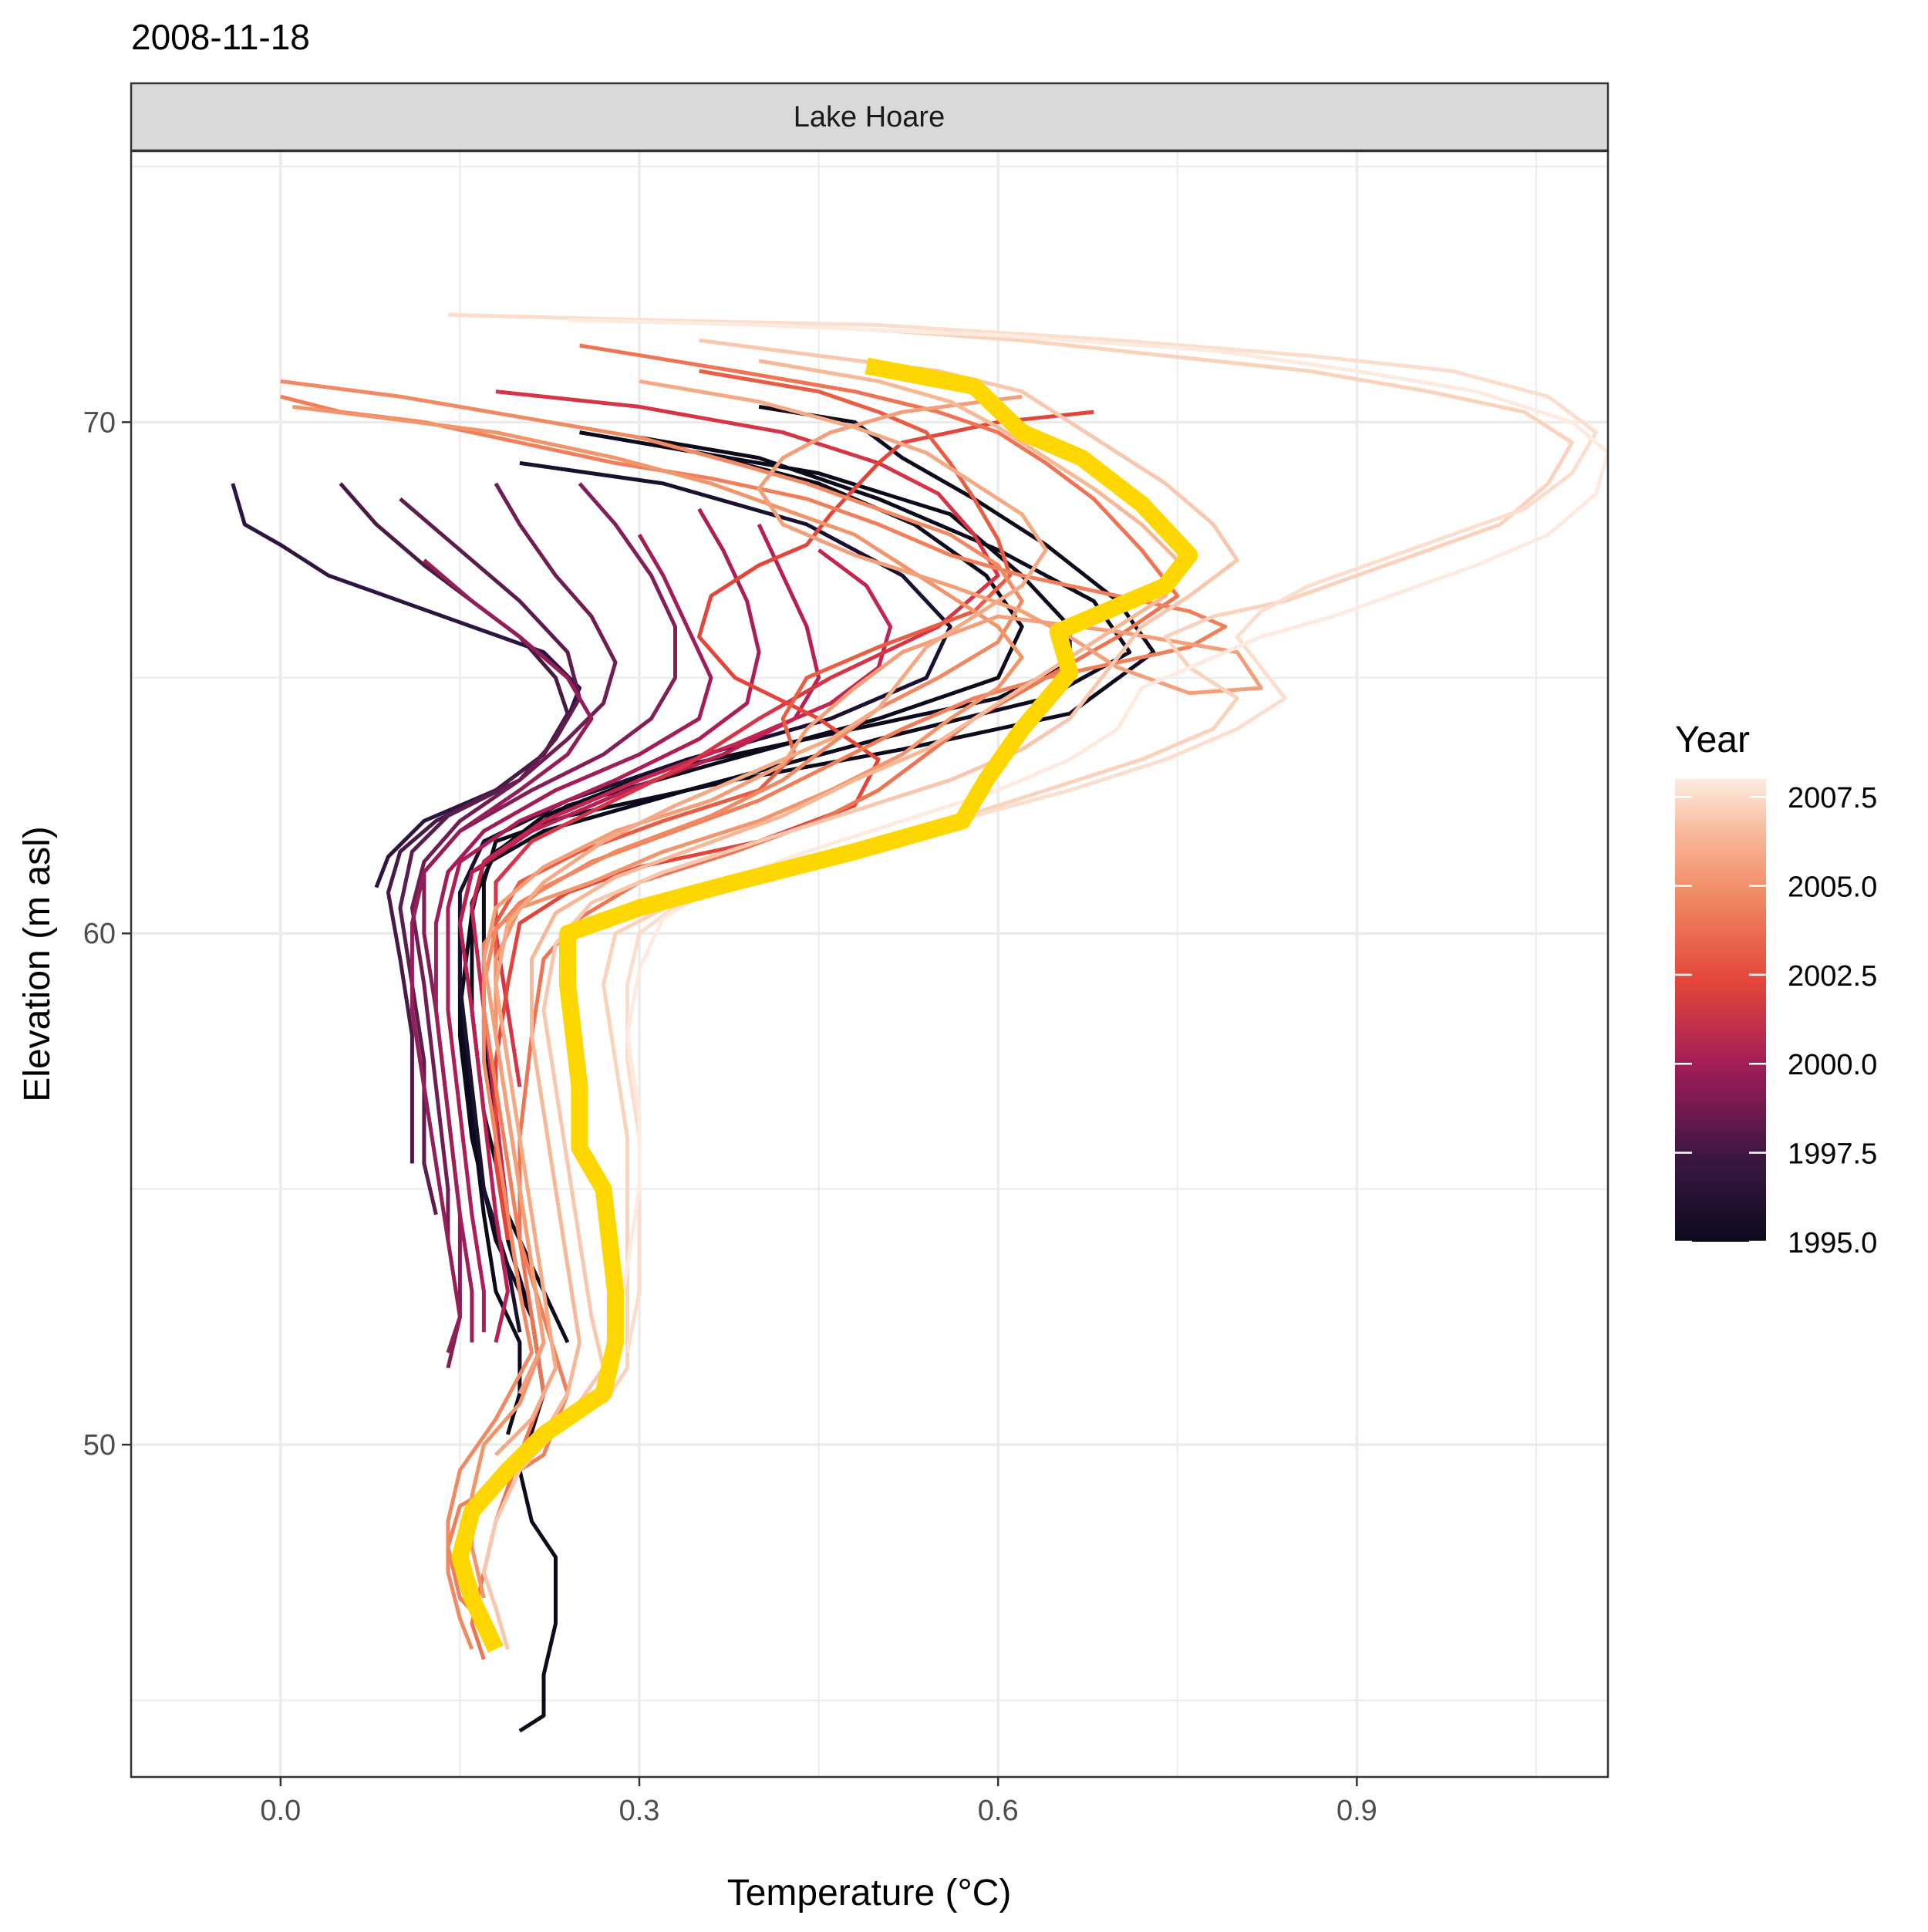 The image size is (1928, 1932). Describe the element at coordinates (1832, 1065) in the screenshot. I see `legend-tick-label: 2000.0` at that location.